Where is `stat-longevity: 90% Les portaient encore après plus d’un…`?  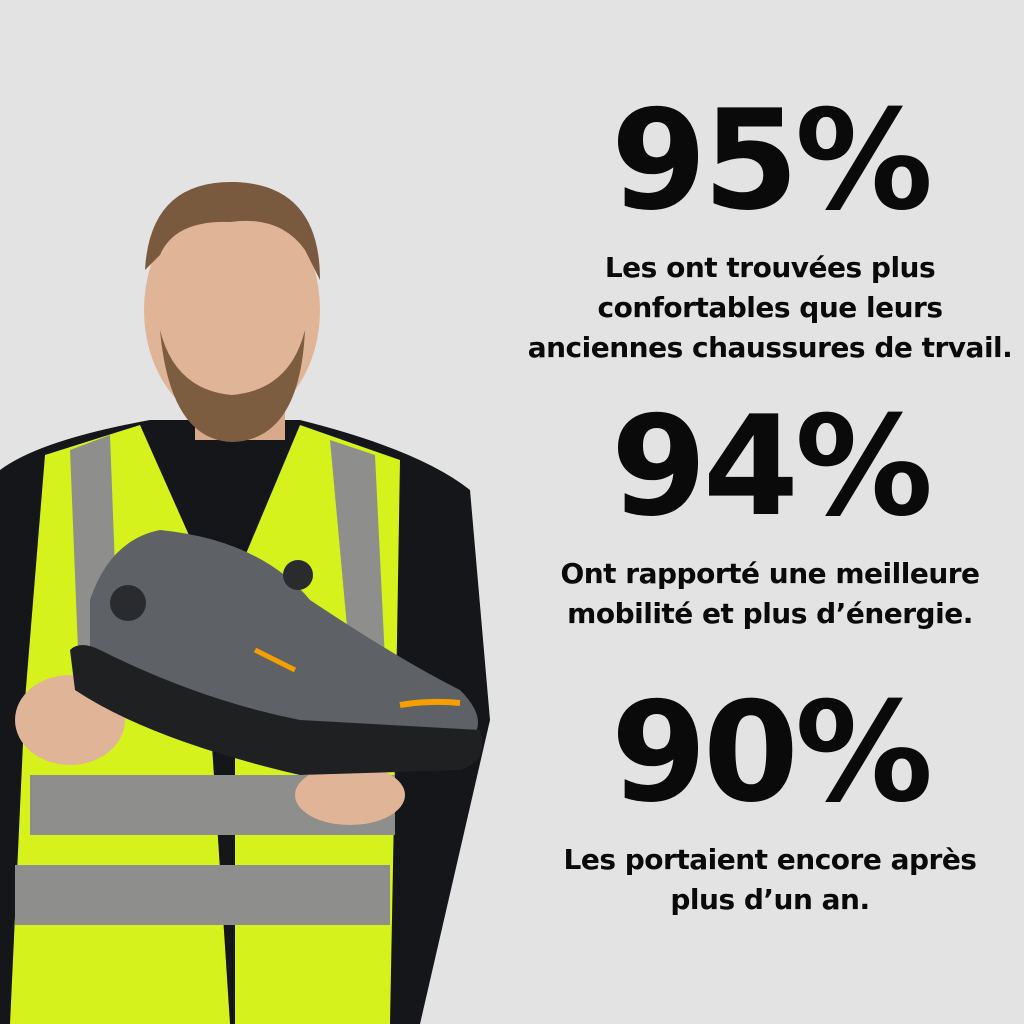 stat-longevity: 90% Les portaient encore après plus d’un… is located at coordinates (770, 802).